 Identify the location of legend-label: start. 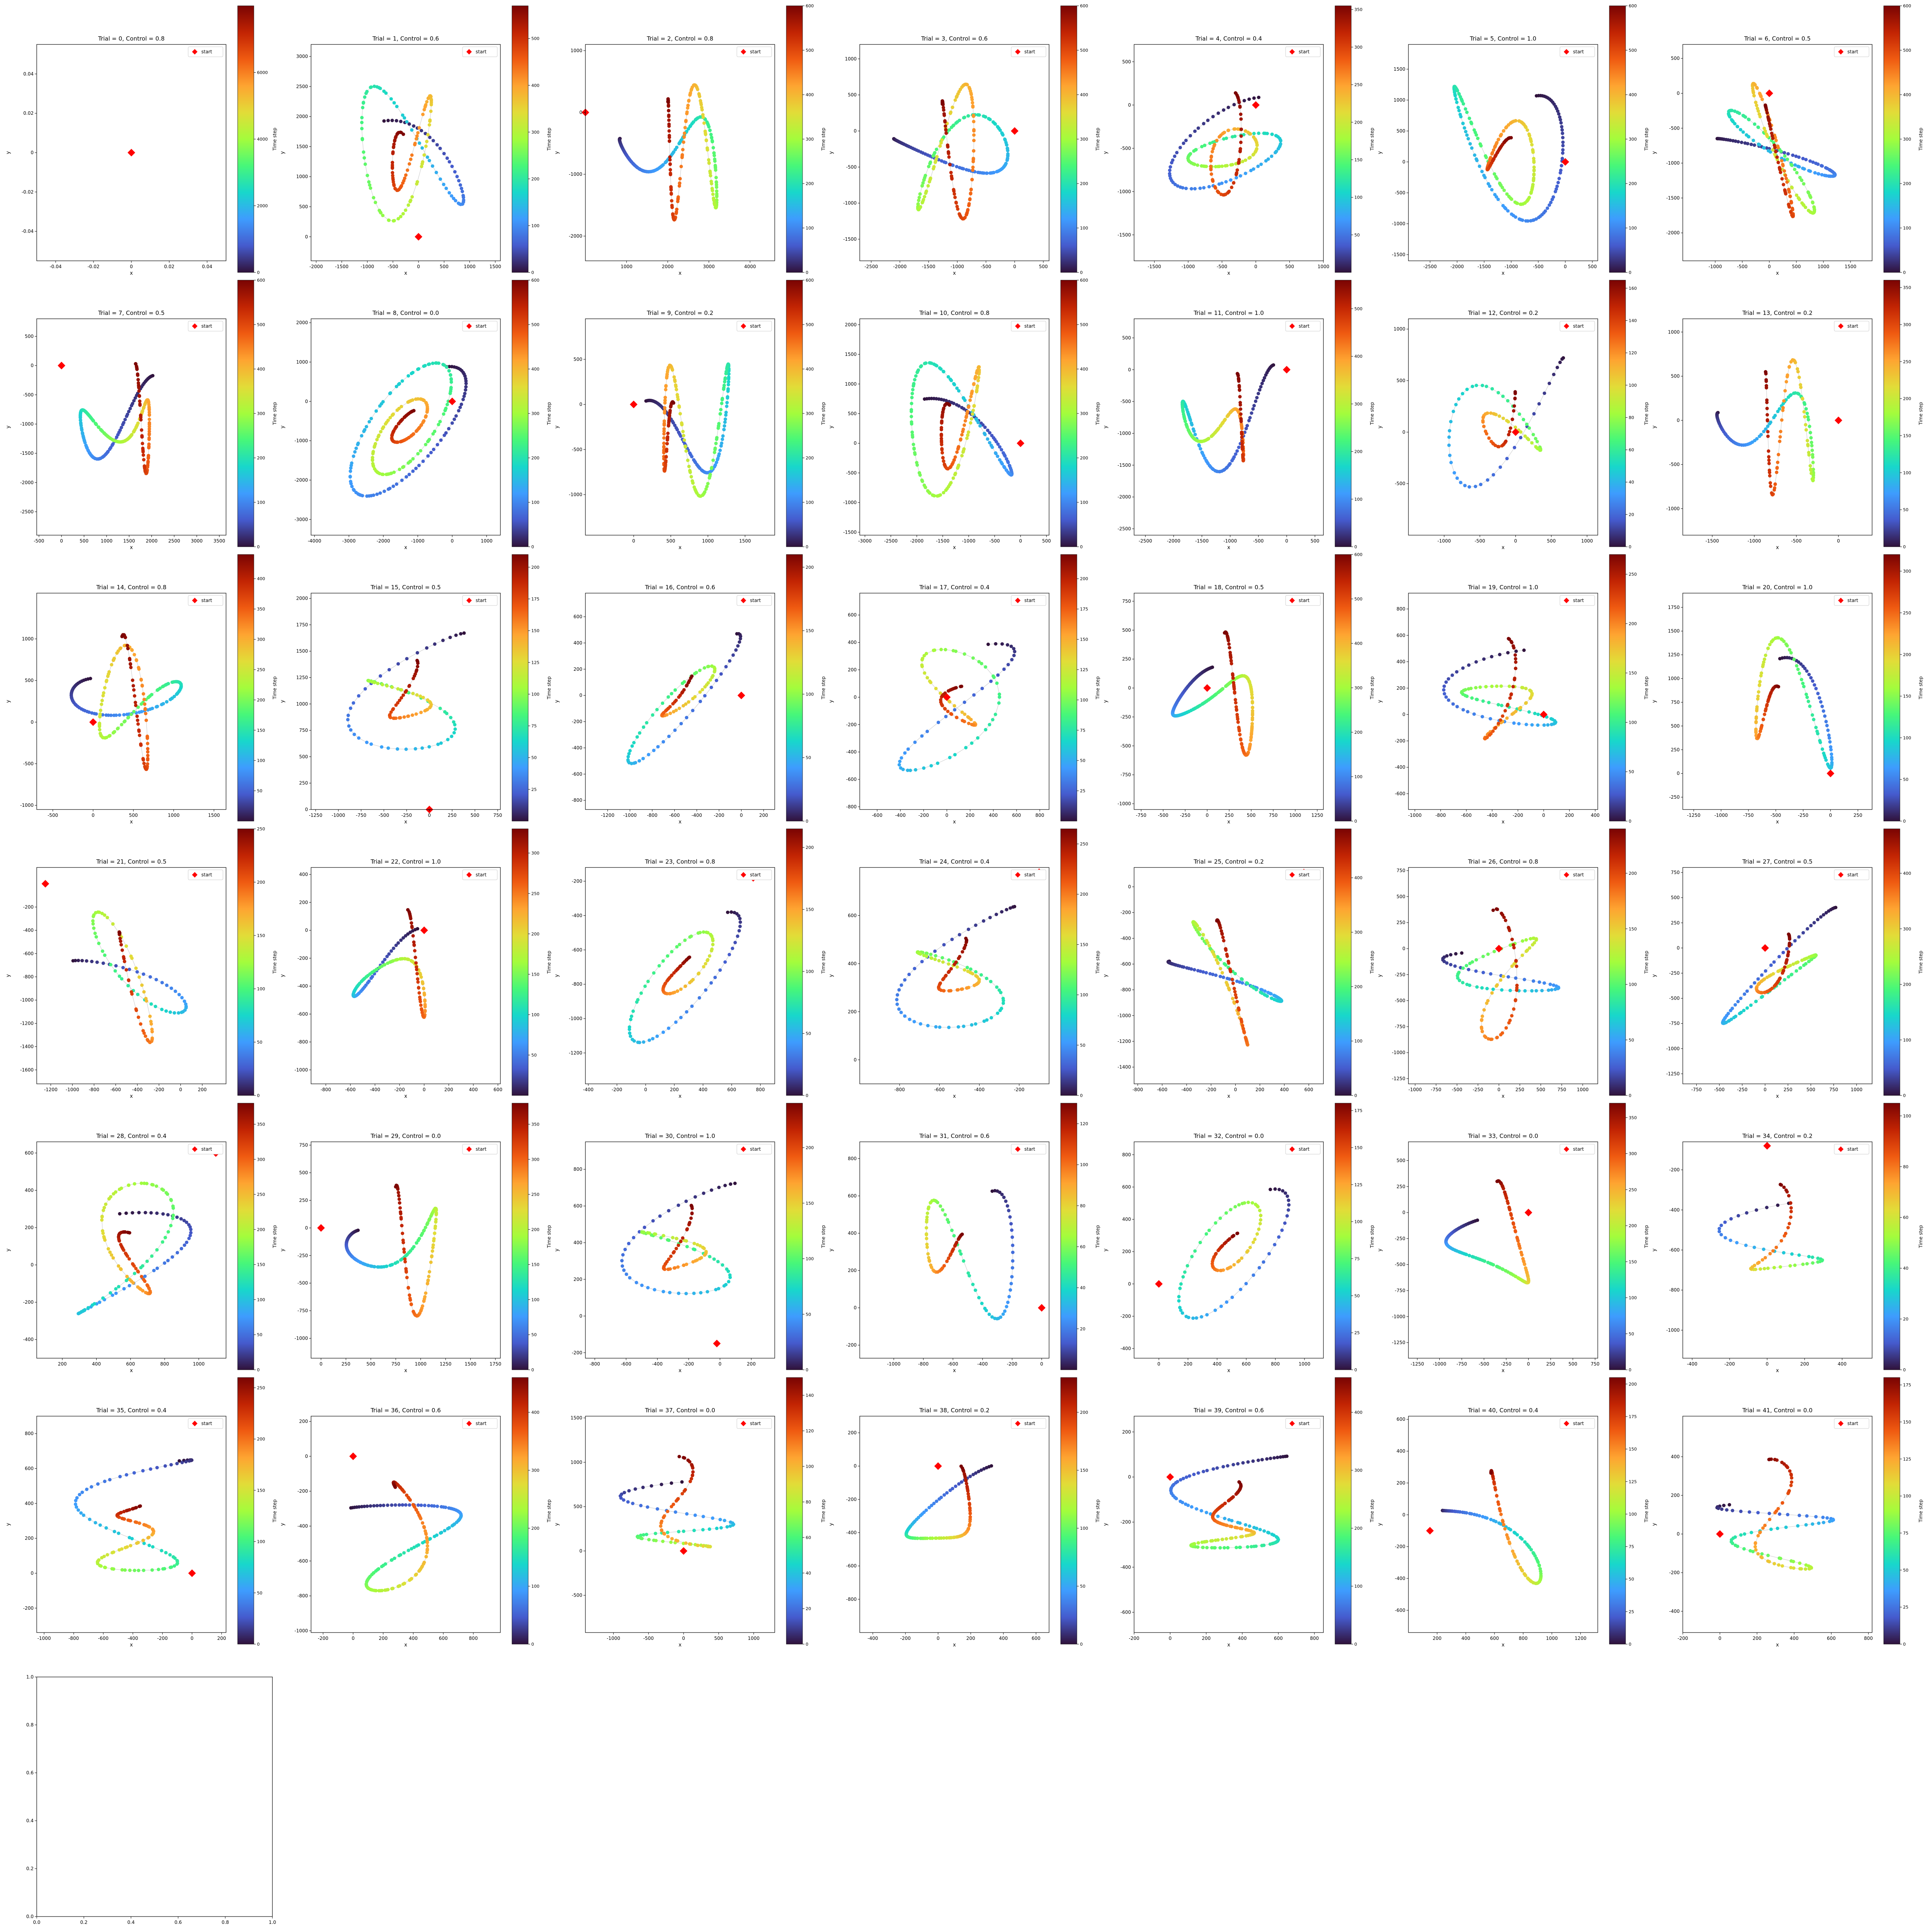
(481, 600).